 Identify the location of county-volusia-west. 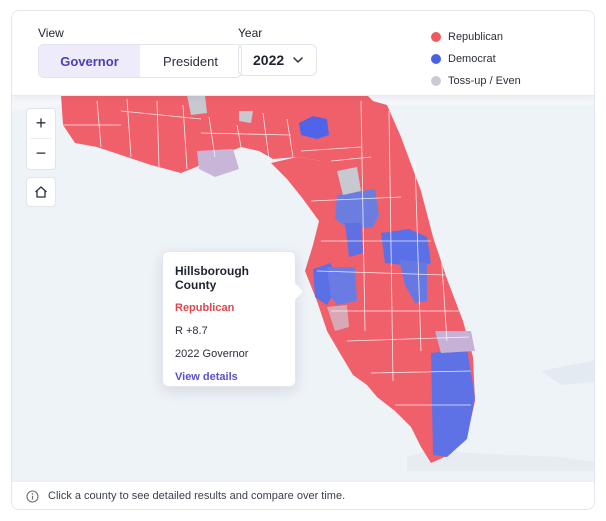
(354, 240).